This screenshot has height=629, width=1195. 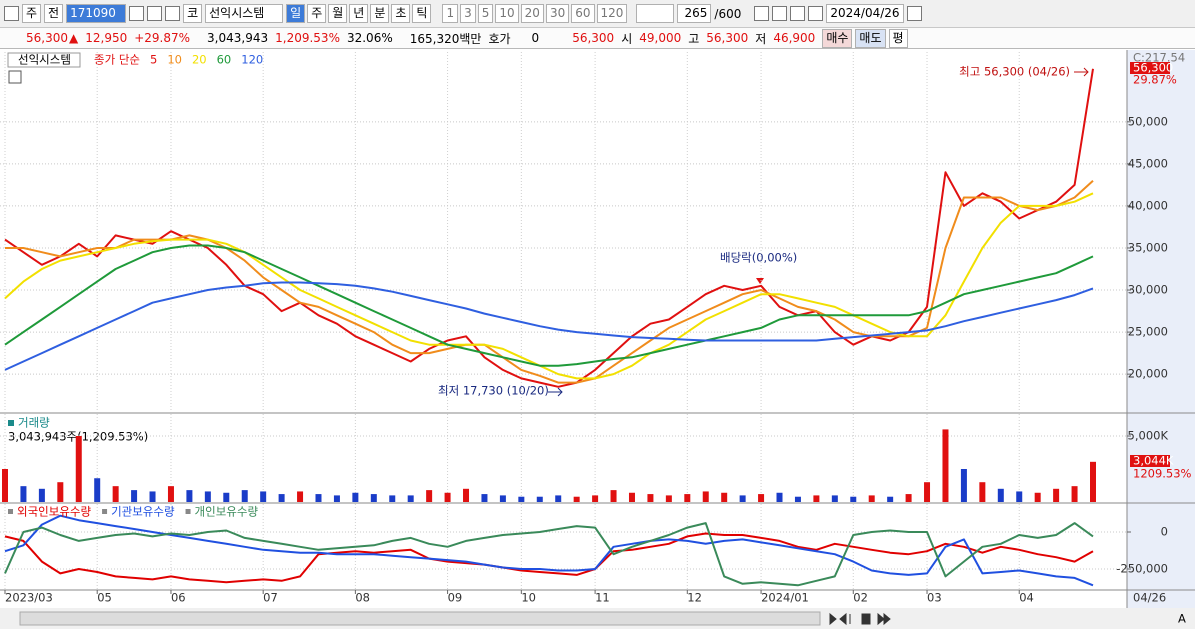 I want to click on volume-rate-badge: 1209.53%, so click(x=1162, y=474).